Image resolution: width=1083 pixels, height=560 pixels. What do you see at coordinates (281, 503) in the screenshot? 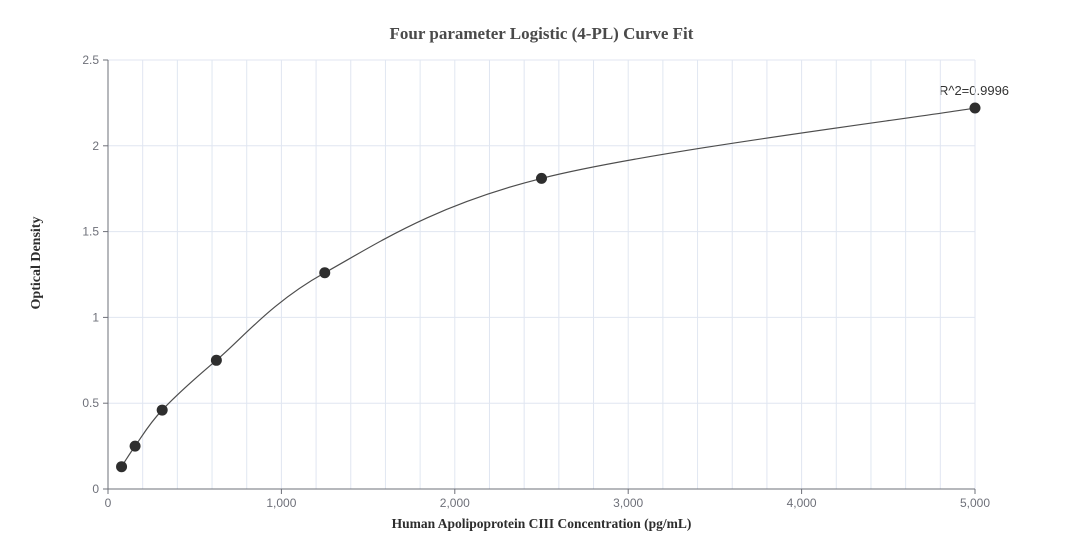
I see `x-tick-label: 1,000` at bounding box center [281, 503].